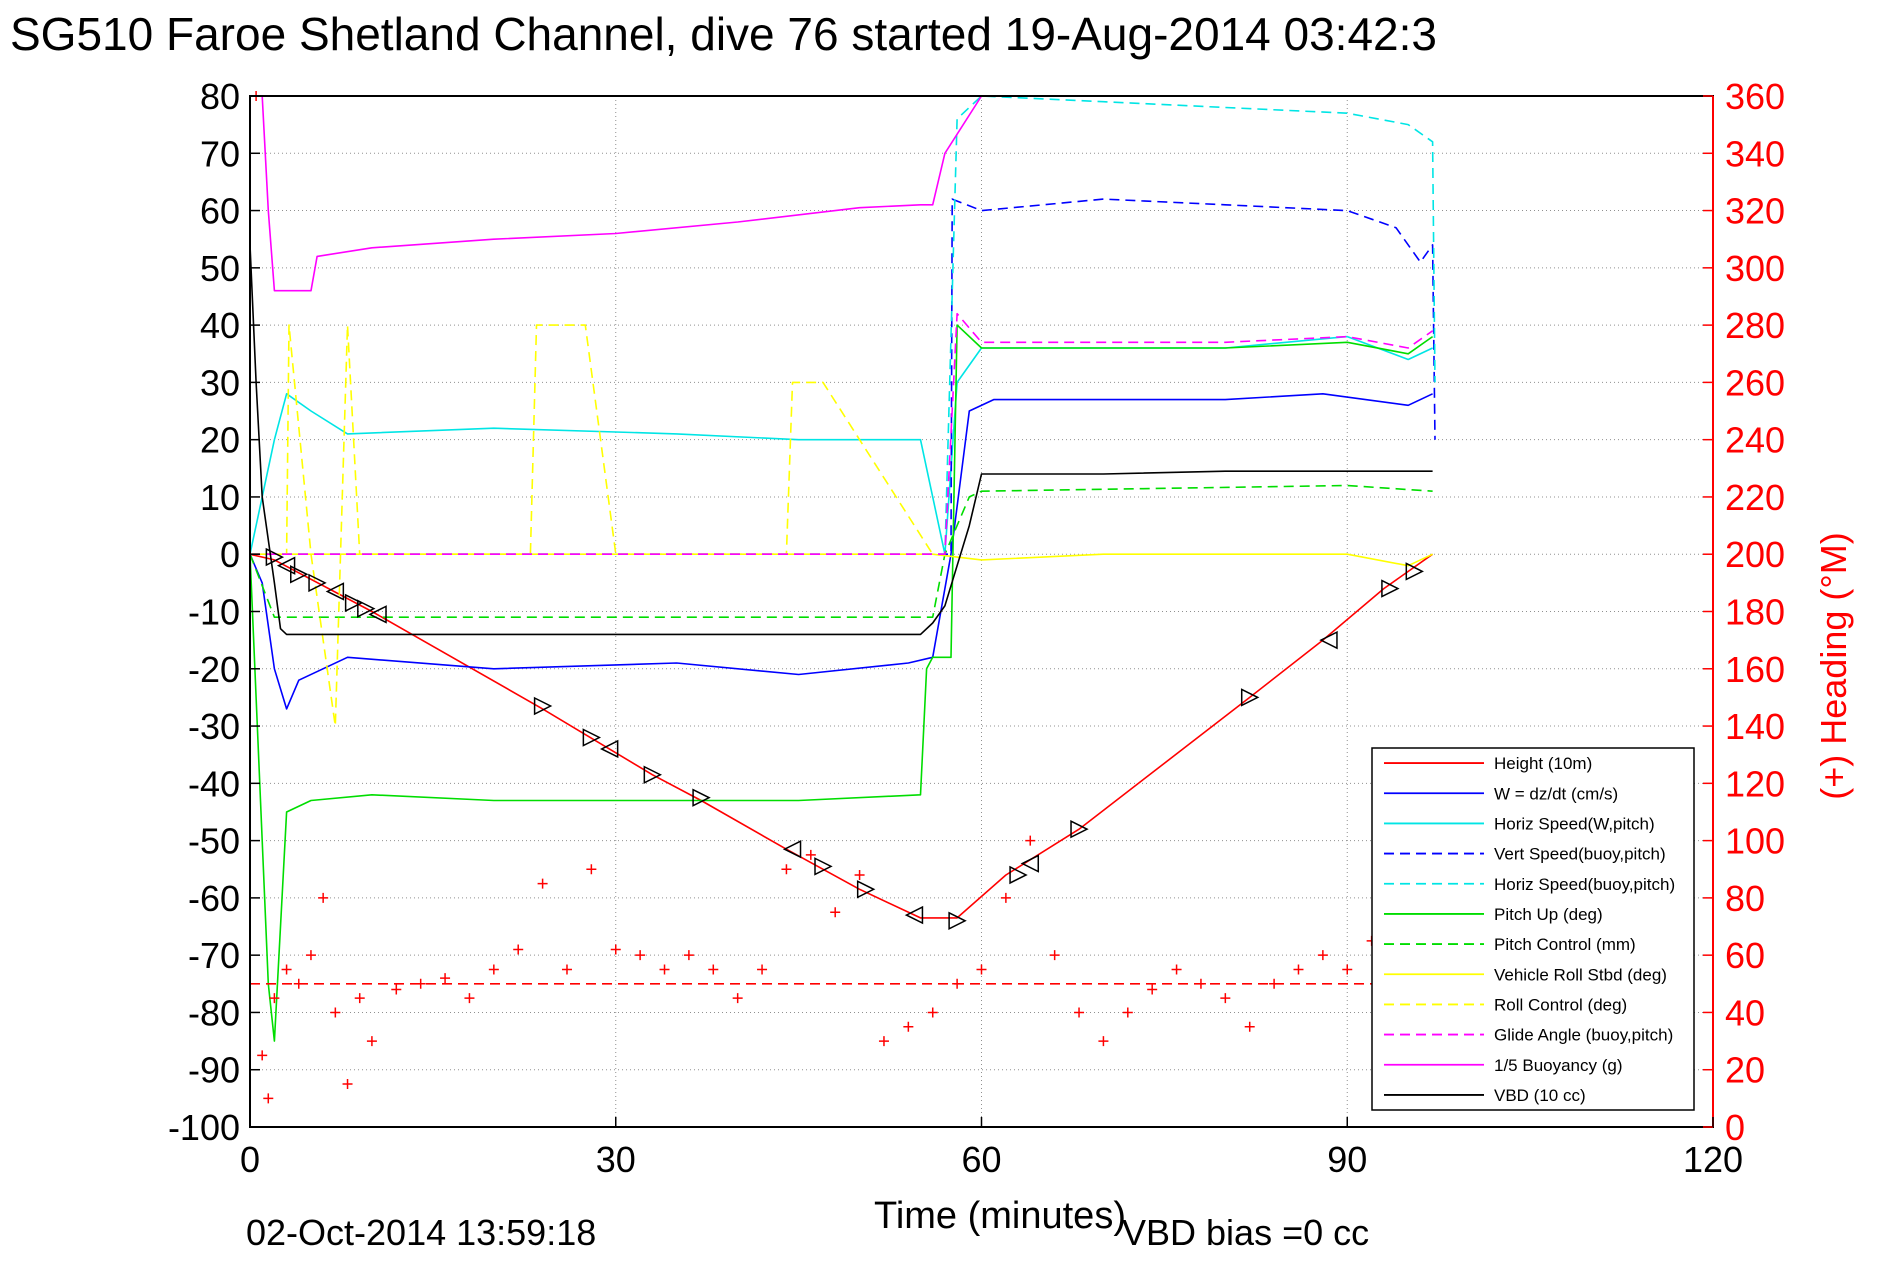  I want to click on left-tick-label: 40, so click(220, 325).